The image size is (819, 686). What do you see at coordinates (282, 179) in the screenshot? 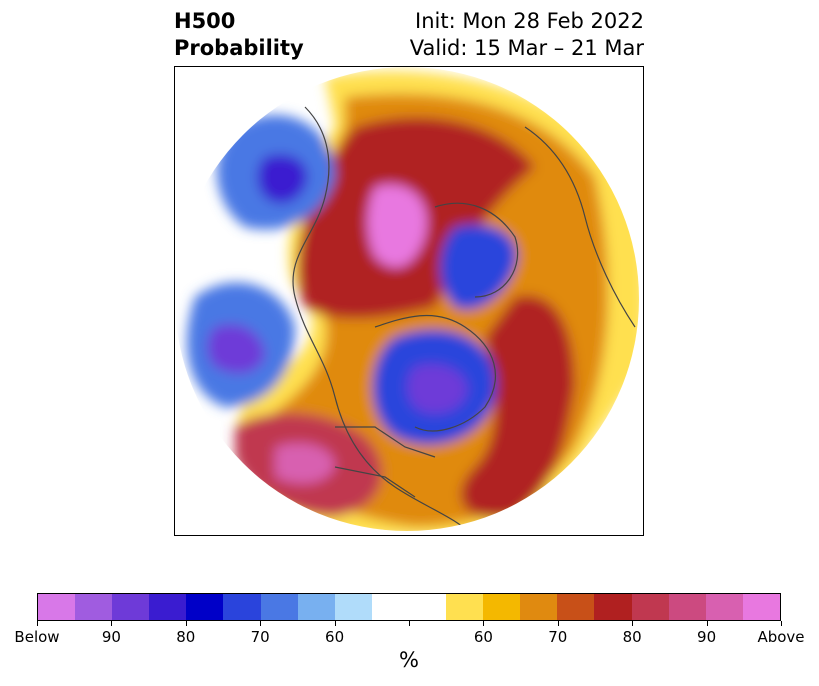
I see `anomaly-below-nw-core` at bounding box center [282, 179].